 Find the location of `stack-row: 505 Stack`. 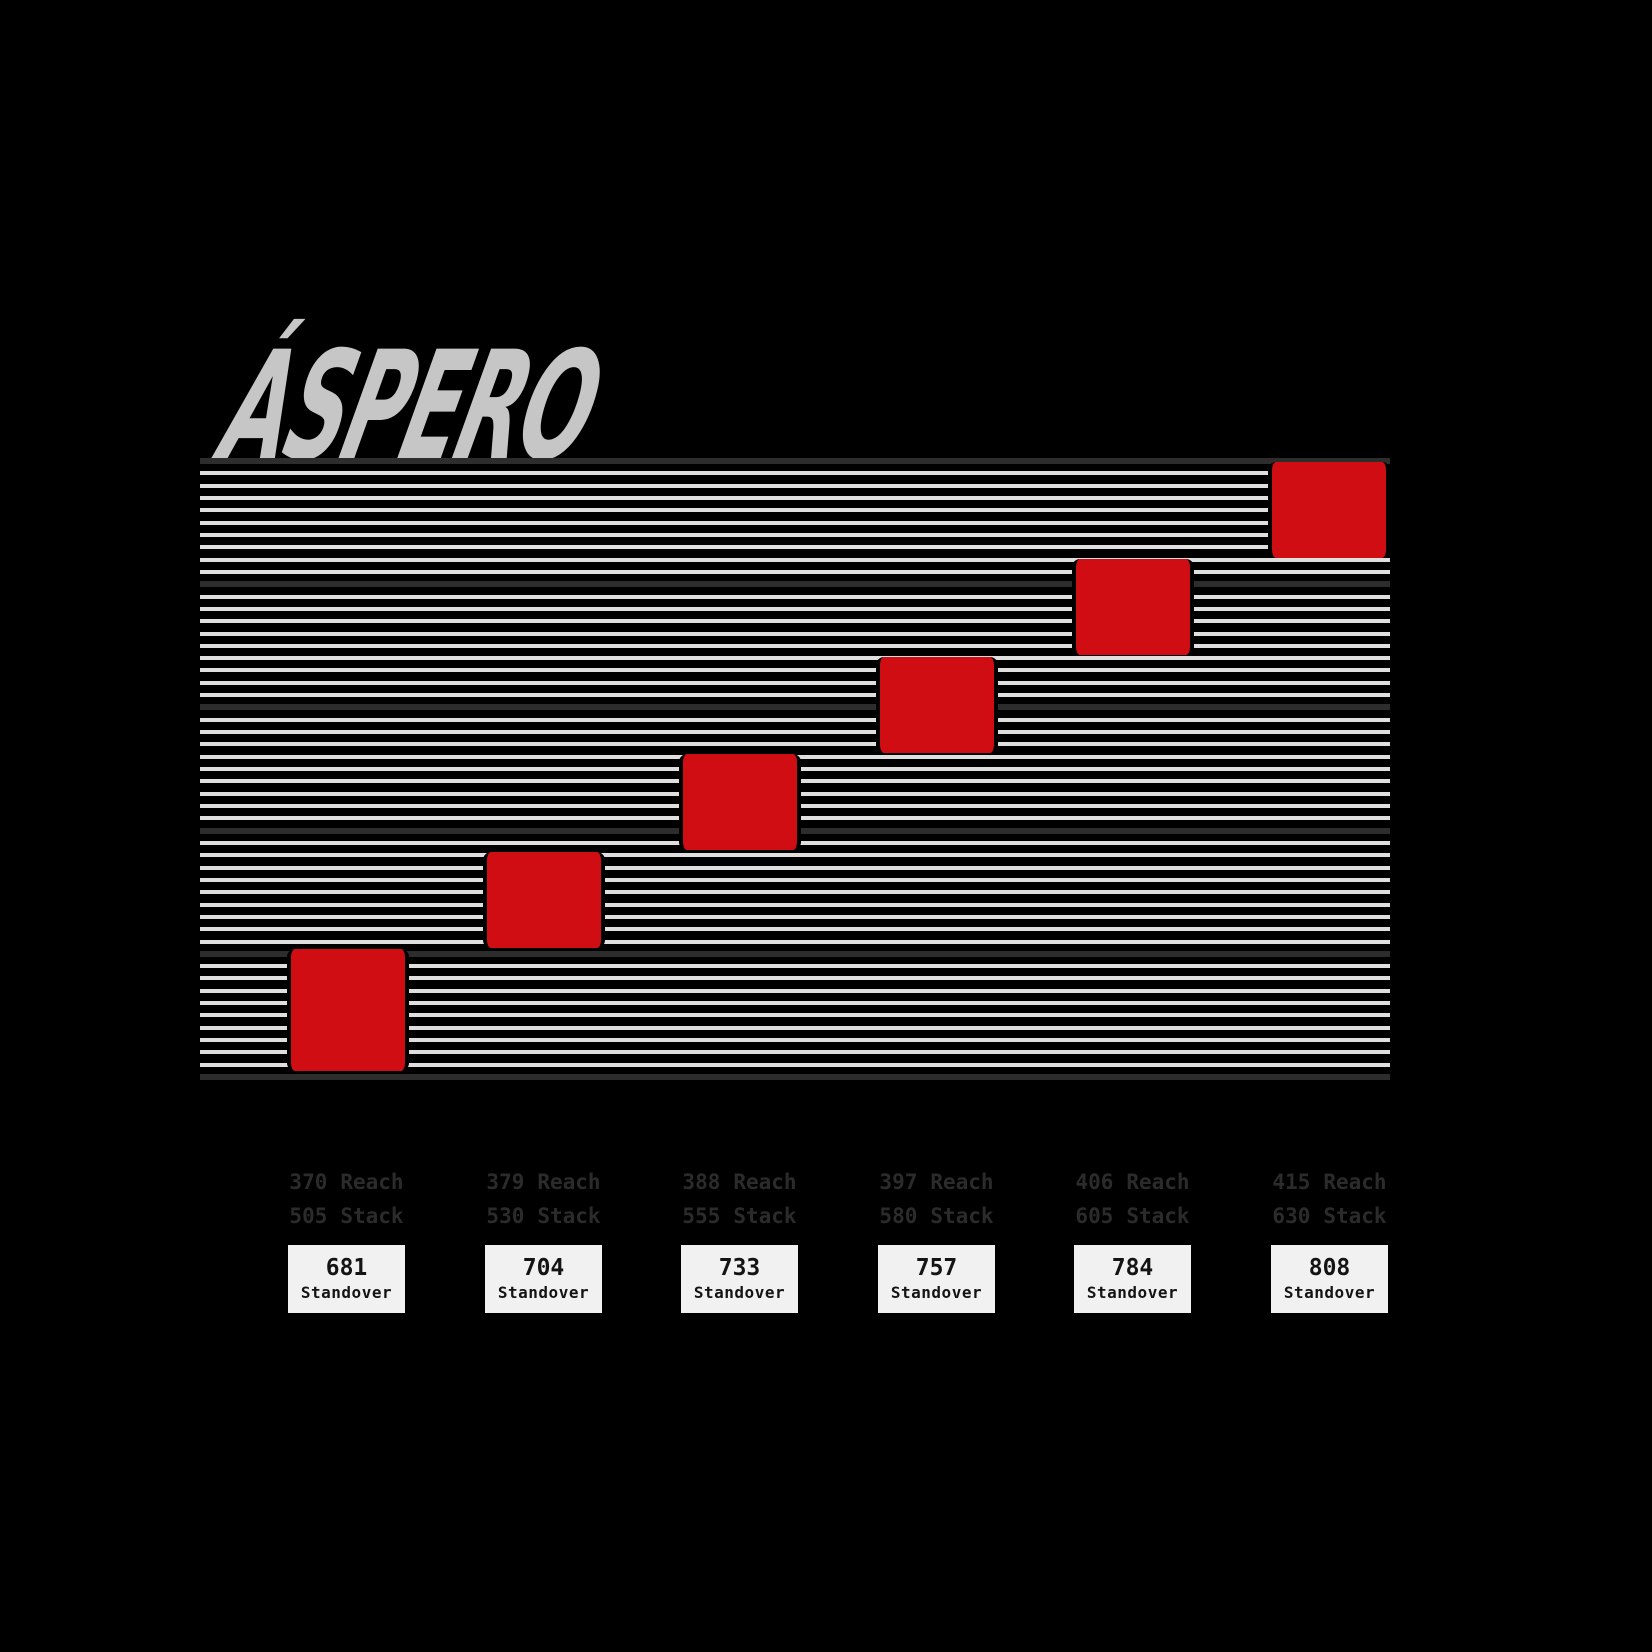

stack-row: 505 Stack is located at coordinates (346, 1216).